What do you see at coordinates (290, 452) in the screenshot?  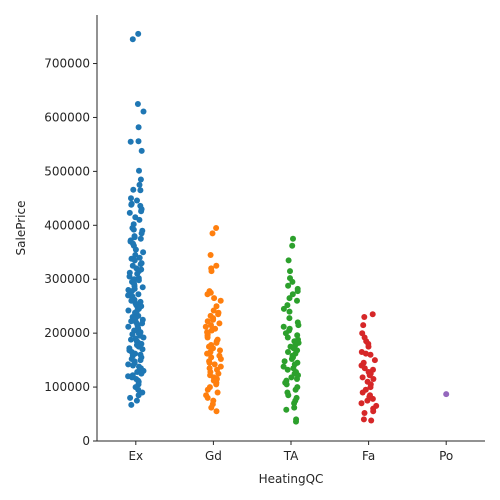 I see `x-axis-ticks: Ex Gd TA Fa Po` at bounding box center [290, 452].